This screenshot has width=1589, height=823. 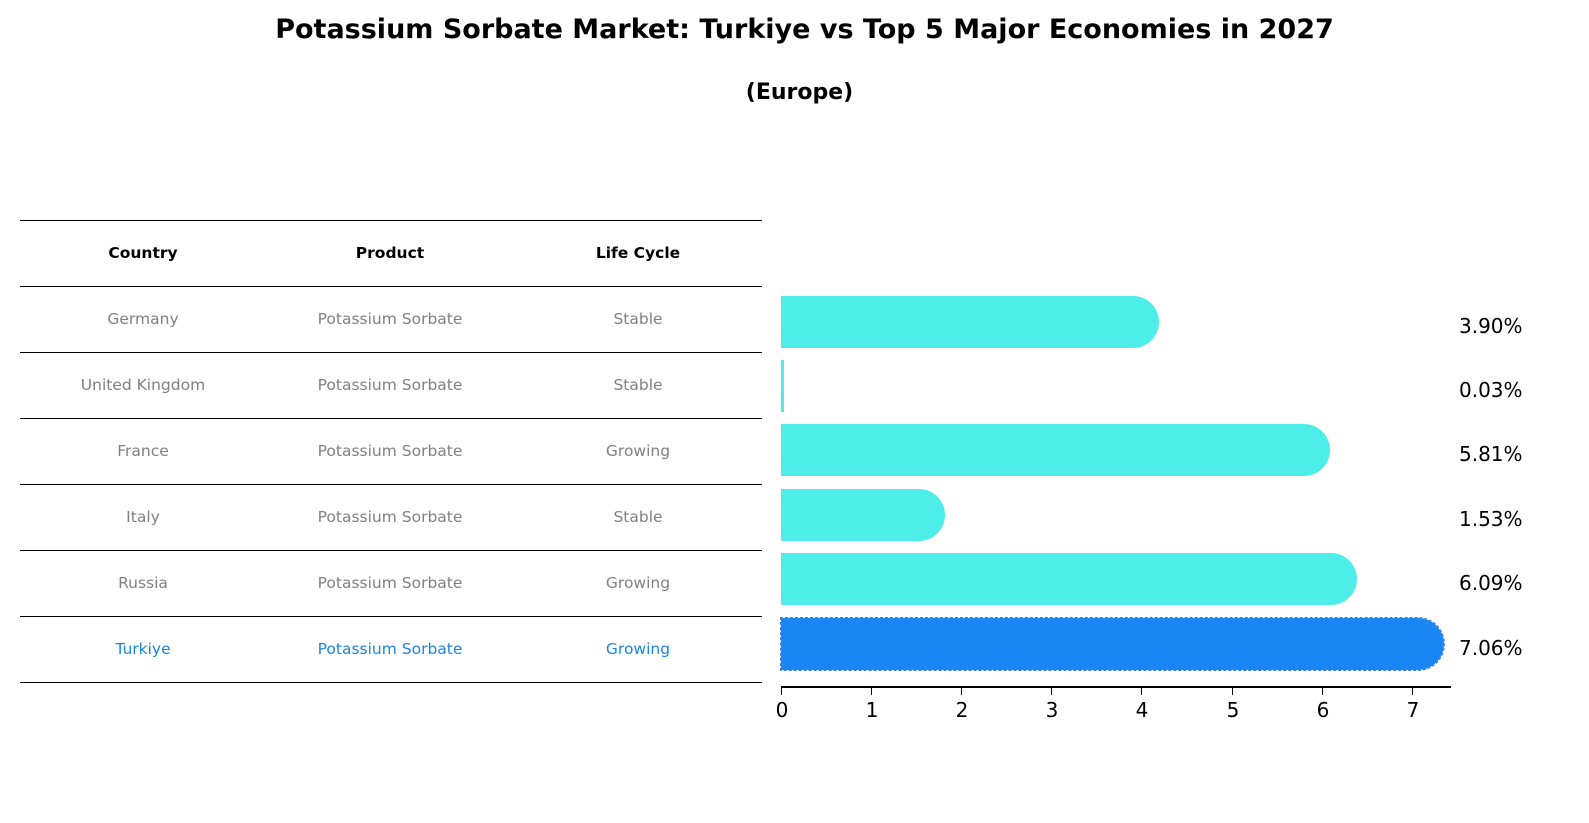 What do you see at coordinates (1413, 710) in the screenshot?
I see `x-tick-label: 7` at bounding box center [1413, 710].